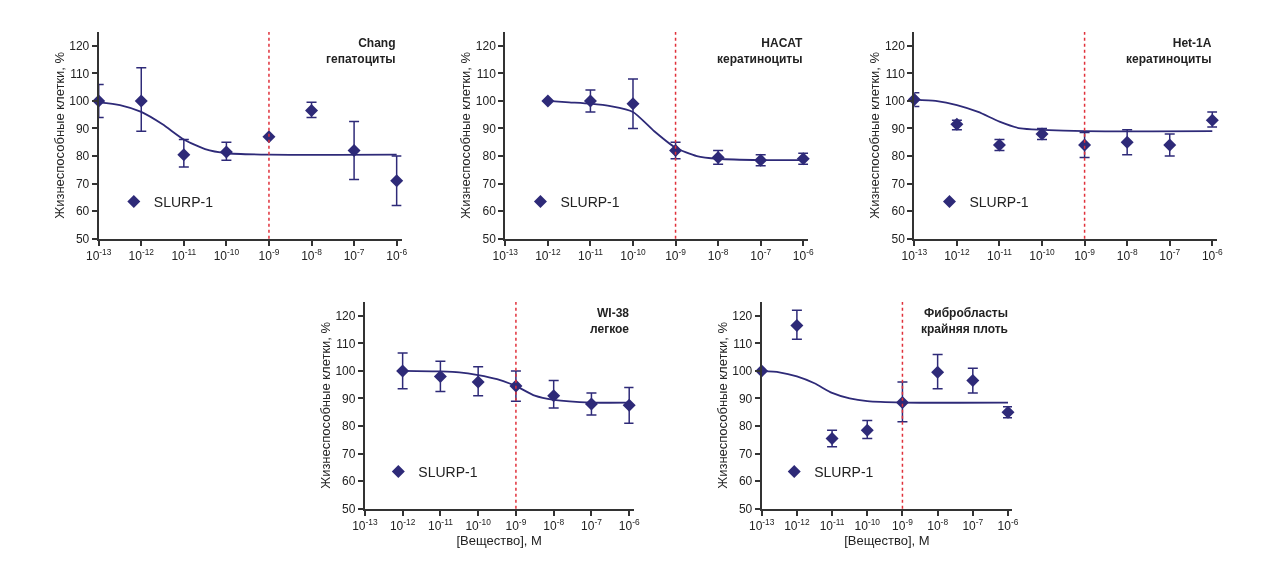  I want to click on annotation: Het-1A кератиноциты, so click(1169, 51).